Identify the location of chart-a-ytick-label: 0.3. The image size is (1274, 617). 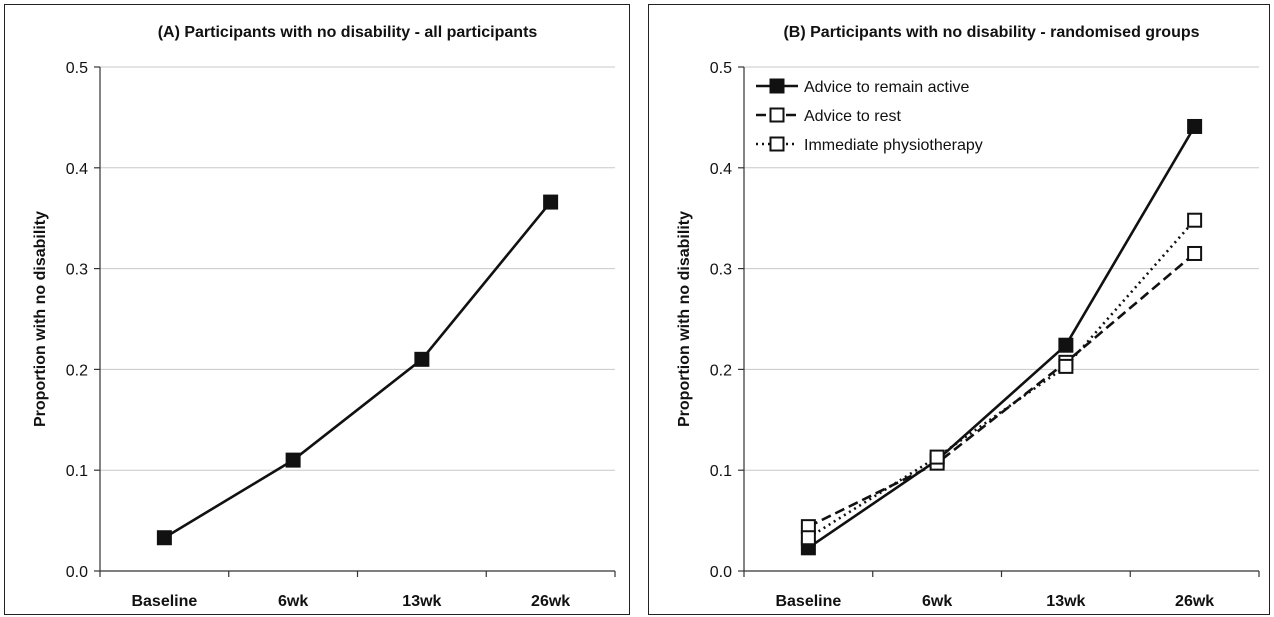
(77, 270).